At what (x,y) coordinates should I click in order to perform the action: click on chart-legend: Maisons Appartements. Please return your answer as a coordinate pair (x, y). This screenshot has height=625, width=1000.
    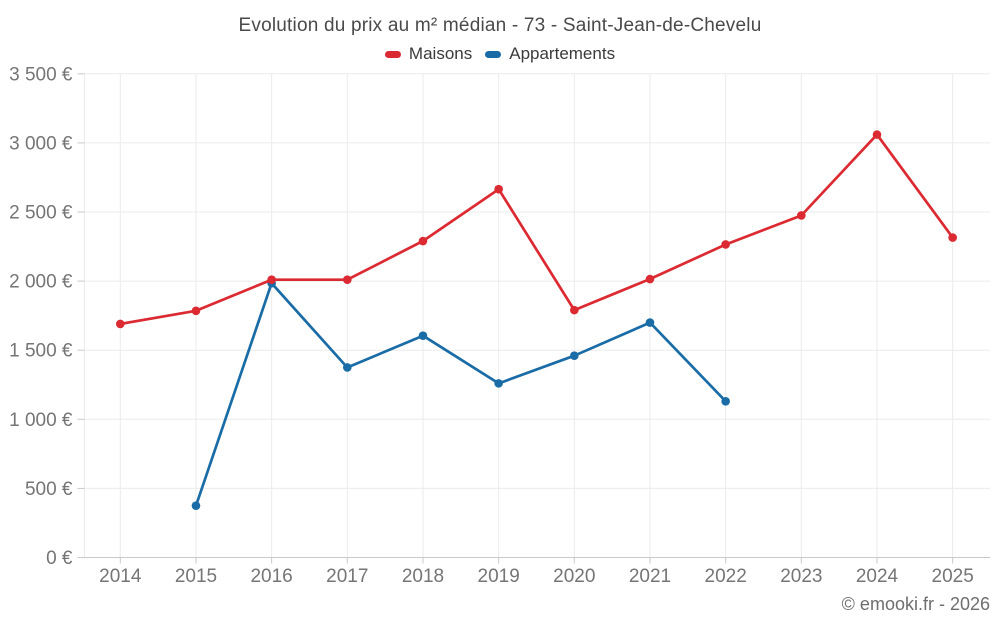
    Looking at the image, I should click on (500, 54).